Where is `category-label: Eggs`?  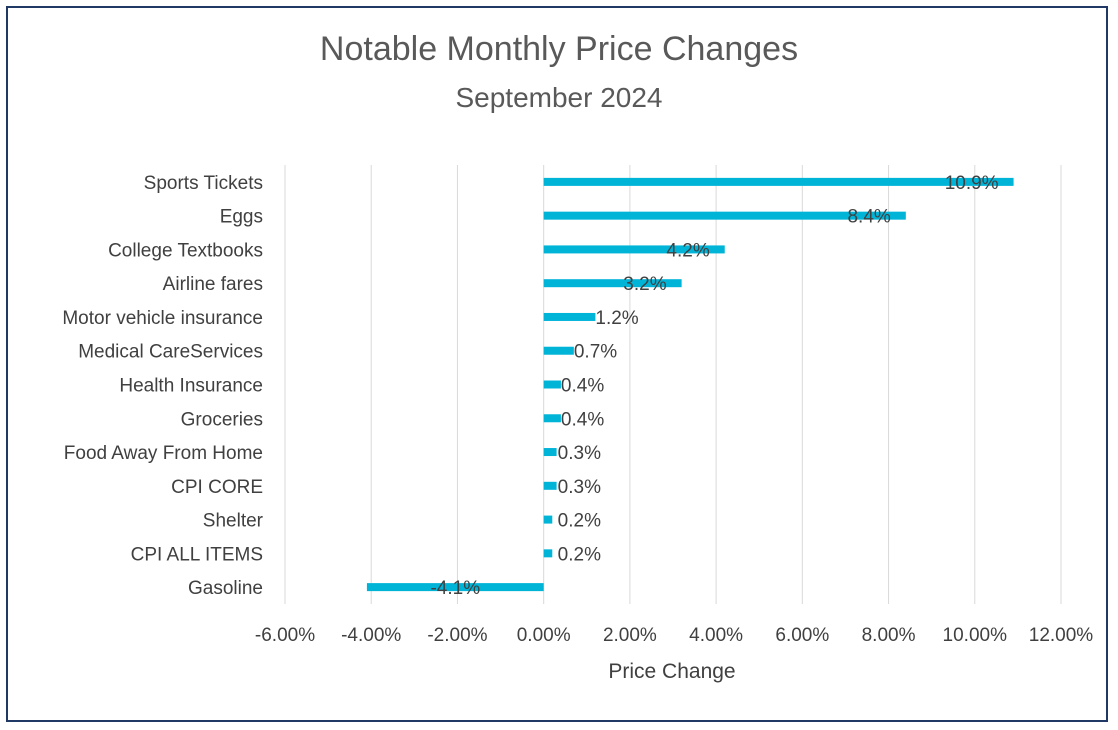 category-label: Eggs is located at coordinates (241, 217).